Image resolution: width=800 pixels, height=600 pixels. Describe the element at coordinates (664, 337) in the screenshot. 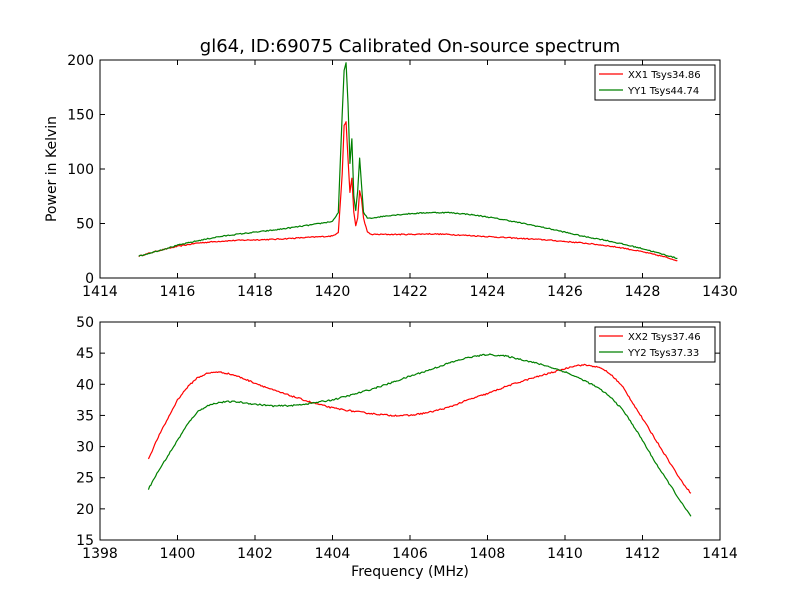

I see `bottom-legend-label-xx2: XX2 Tsys37.46` at that location.